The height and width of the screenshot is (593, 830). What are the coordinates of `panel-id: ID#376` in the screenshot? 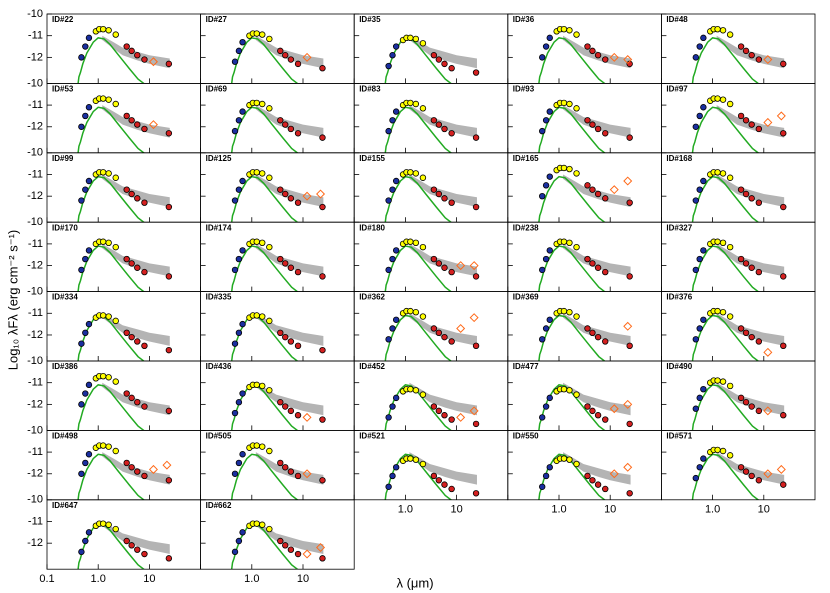 It's located at (679, 297).